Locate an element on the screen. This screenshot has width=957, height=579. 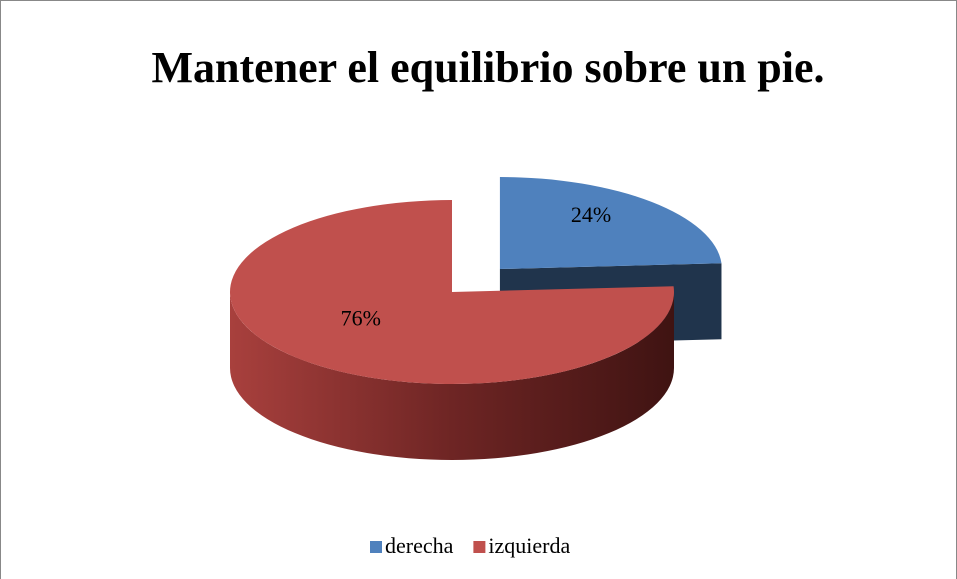
data-label: 76% is located at coordinates (361, 317).